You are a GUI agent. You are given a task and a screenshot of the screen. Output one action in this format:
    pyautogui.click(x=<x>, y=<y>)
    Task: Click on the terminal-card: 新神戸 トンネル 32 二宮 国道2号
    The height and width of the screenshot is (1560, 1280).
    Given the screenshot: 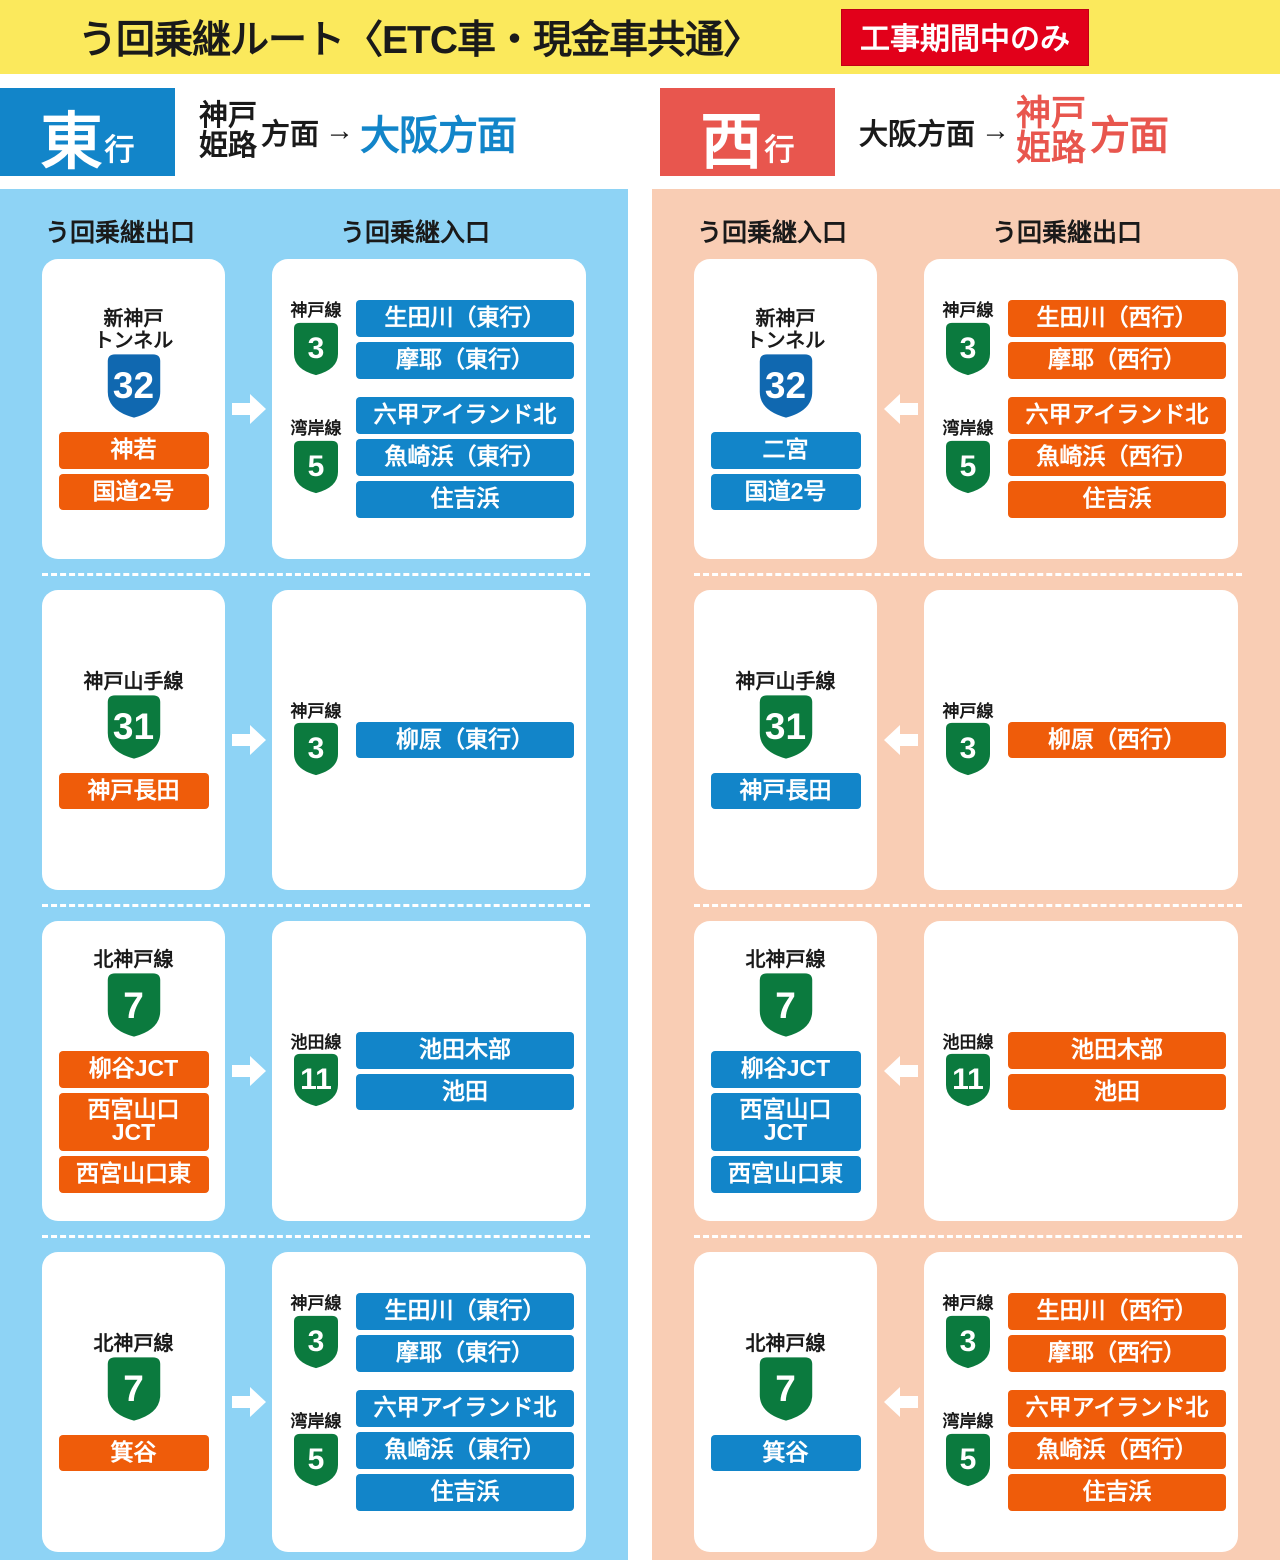 What is the action you would take?
    pyautogui.click(x=785, y=409)
    